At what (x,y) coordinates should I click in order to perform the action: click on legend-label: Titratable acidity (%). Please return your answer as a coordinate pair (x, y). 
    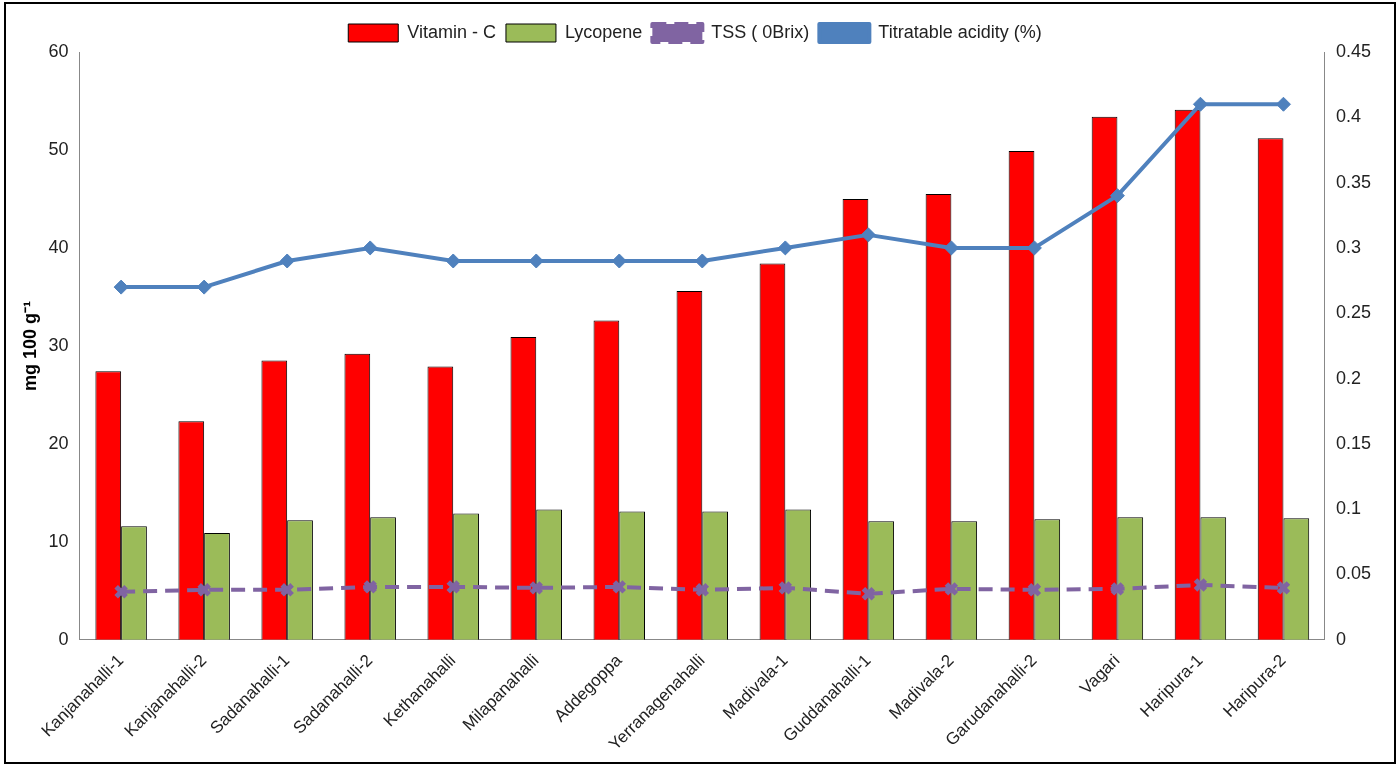
    Looking at the image, I should click on (960, 31).